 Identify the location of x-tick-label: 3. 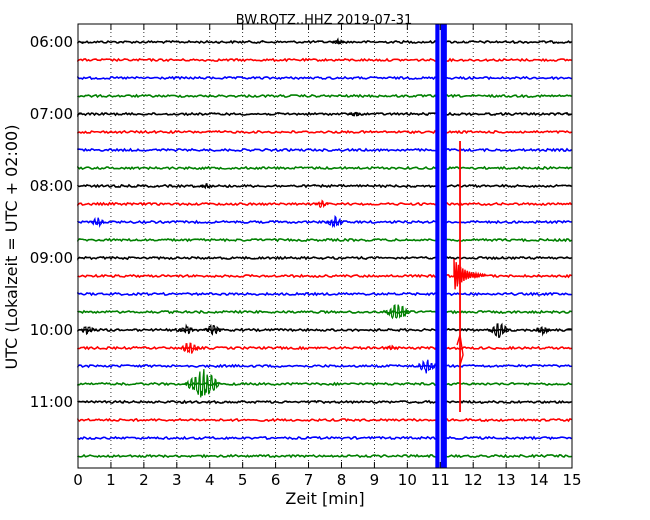
(177, 480).